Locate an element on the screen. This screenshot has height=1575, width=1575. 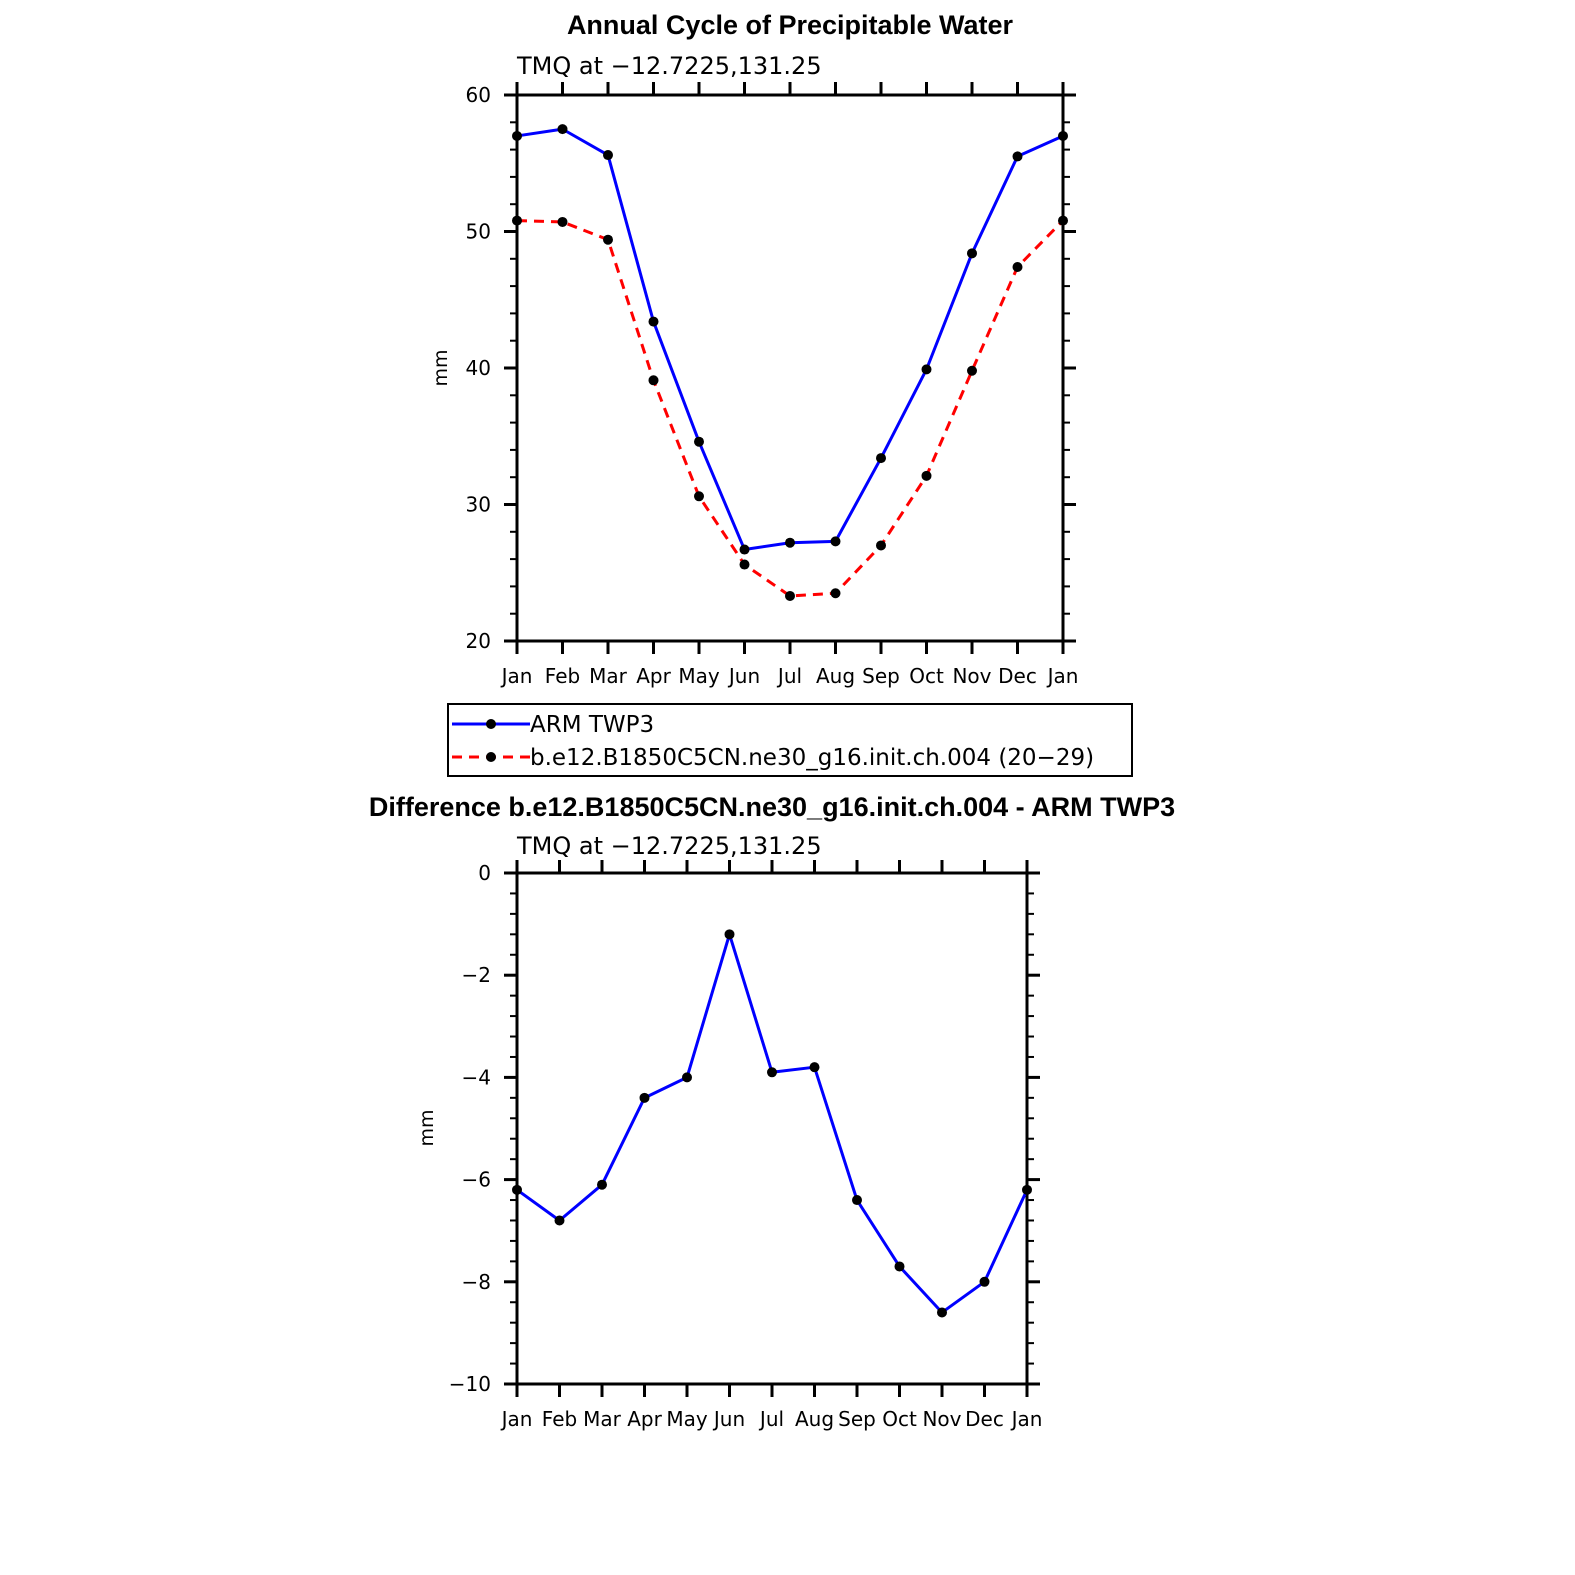
y-tick-labels: 20 30 40 50 60 is located at coordinates (478, 368).